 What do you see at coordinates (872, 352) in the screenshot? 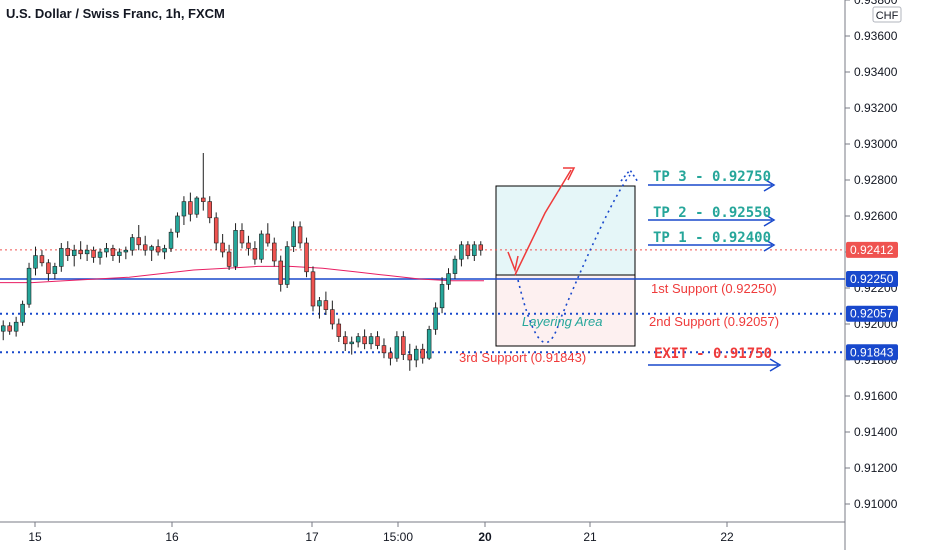
I see `support3-price-tag-bg` at bounding box center [872, 352].